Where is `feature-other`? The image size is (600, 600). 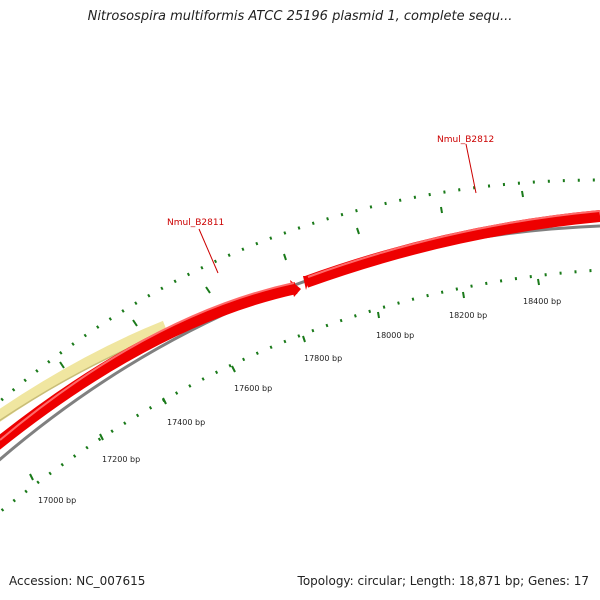 feature-other is located at coordinates (84, 371).